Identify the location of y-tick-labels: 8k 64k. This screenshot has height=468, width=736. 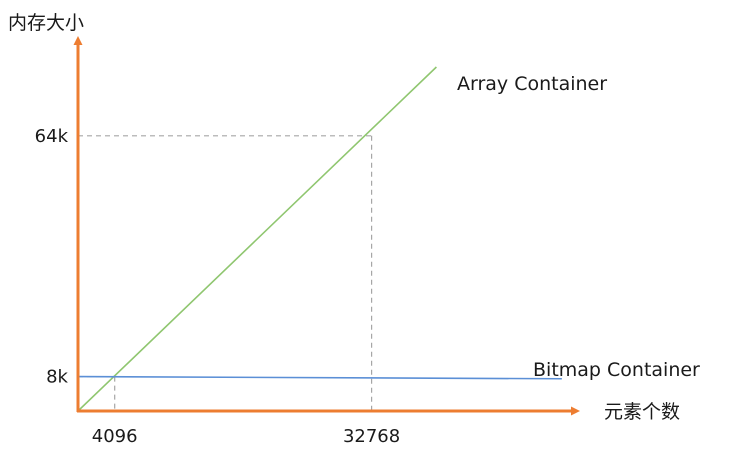
(52, 257).